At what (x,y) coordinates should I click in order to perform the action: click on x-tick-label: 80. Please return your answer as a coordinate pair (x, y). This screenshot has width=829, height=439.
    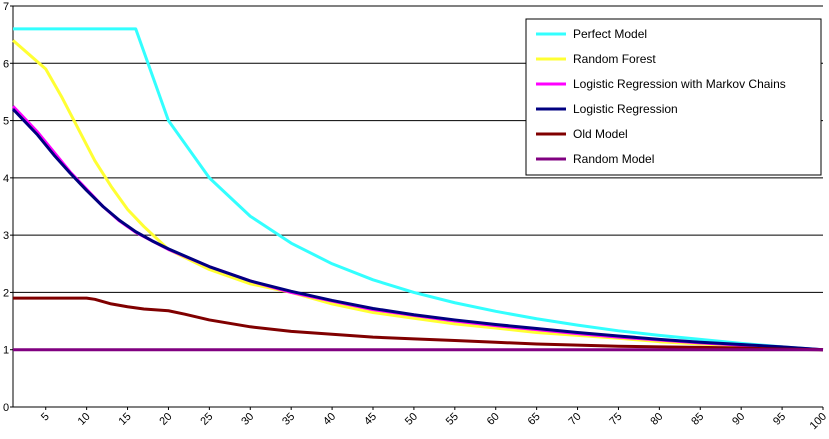
    Looking at the image, I should click on (656, 419).